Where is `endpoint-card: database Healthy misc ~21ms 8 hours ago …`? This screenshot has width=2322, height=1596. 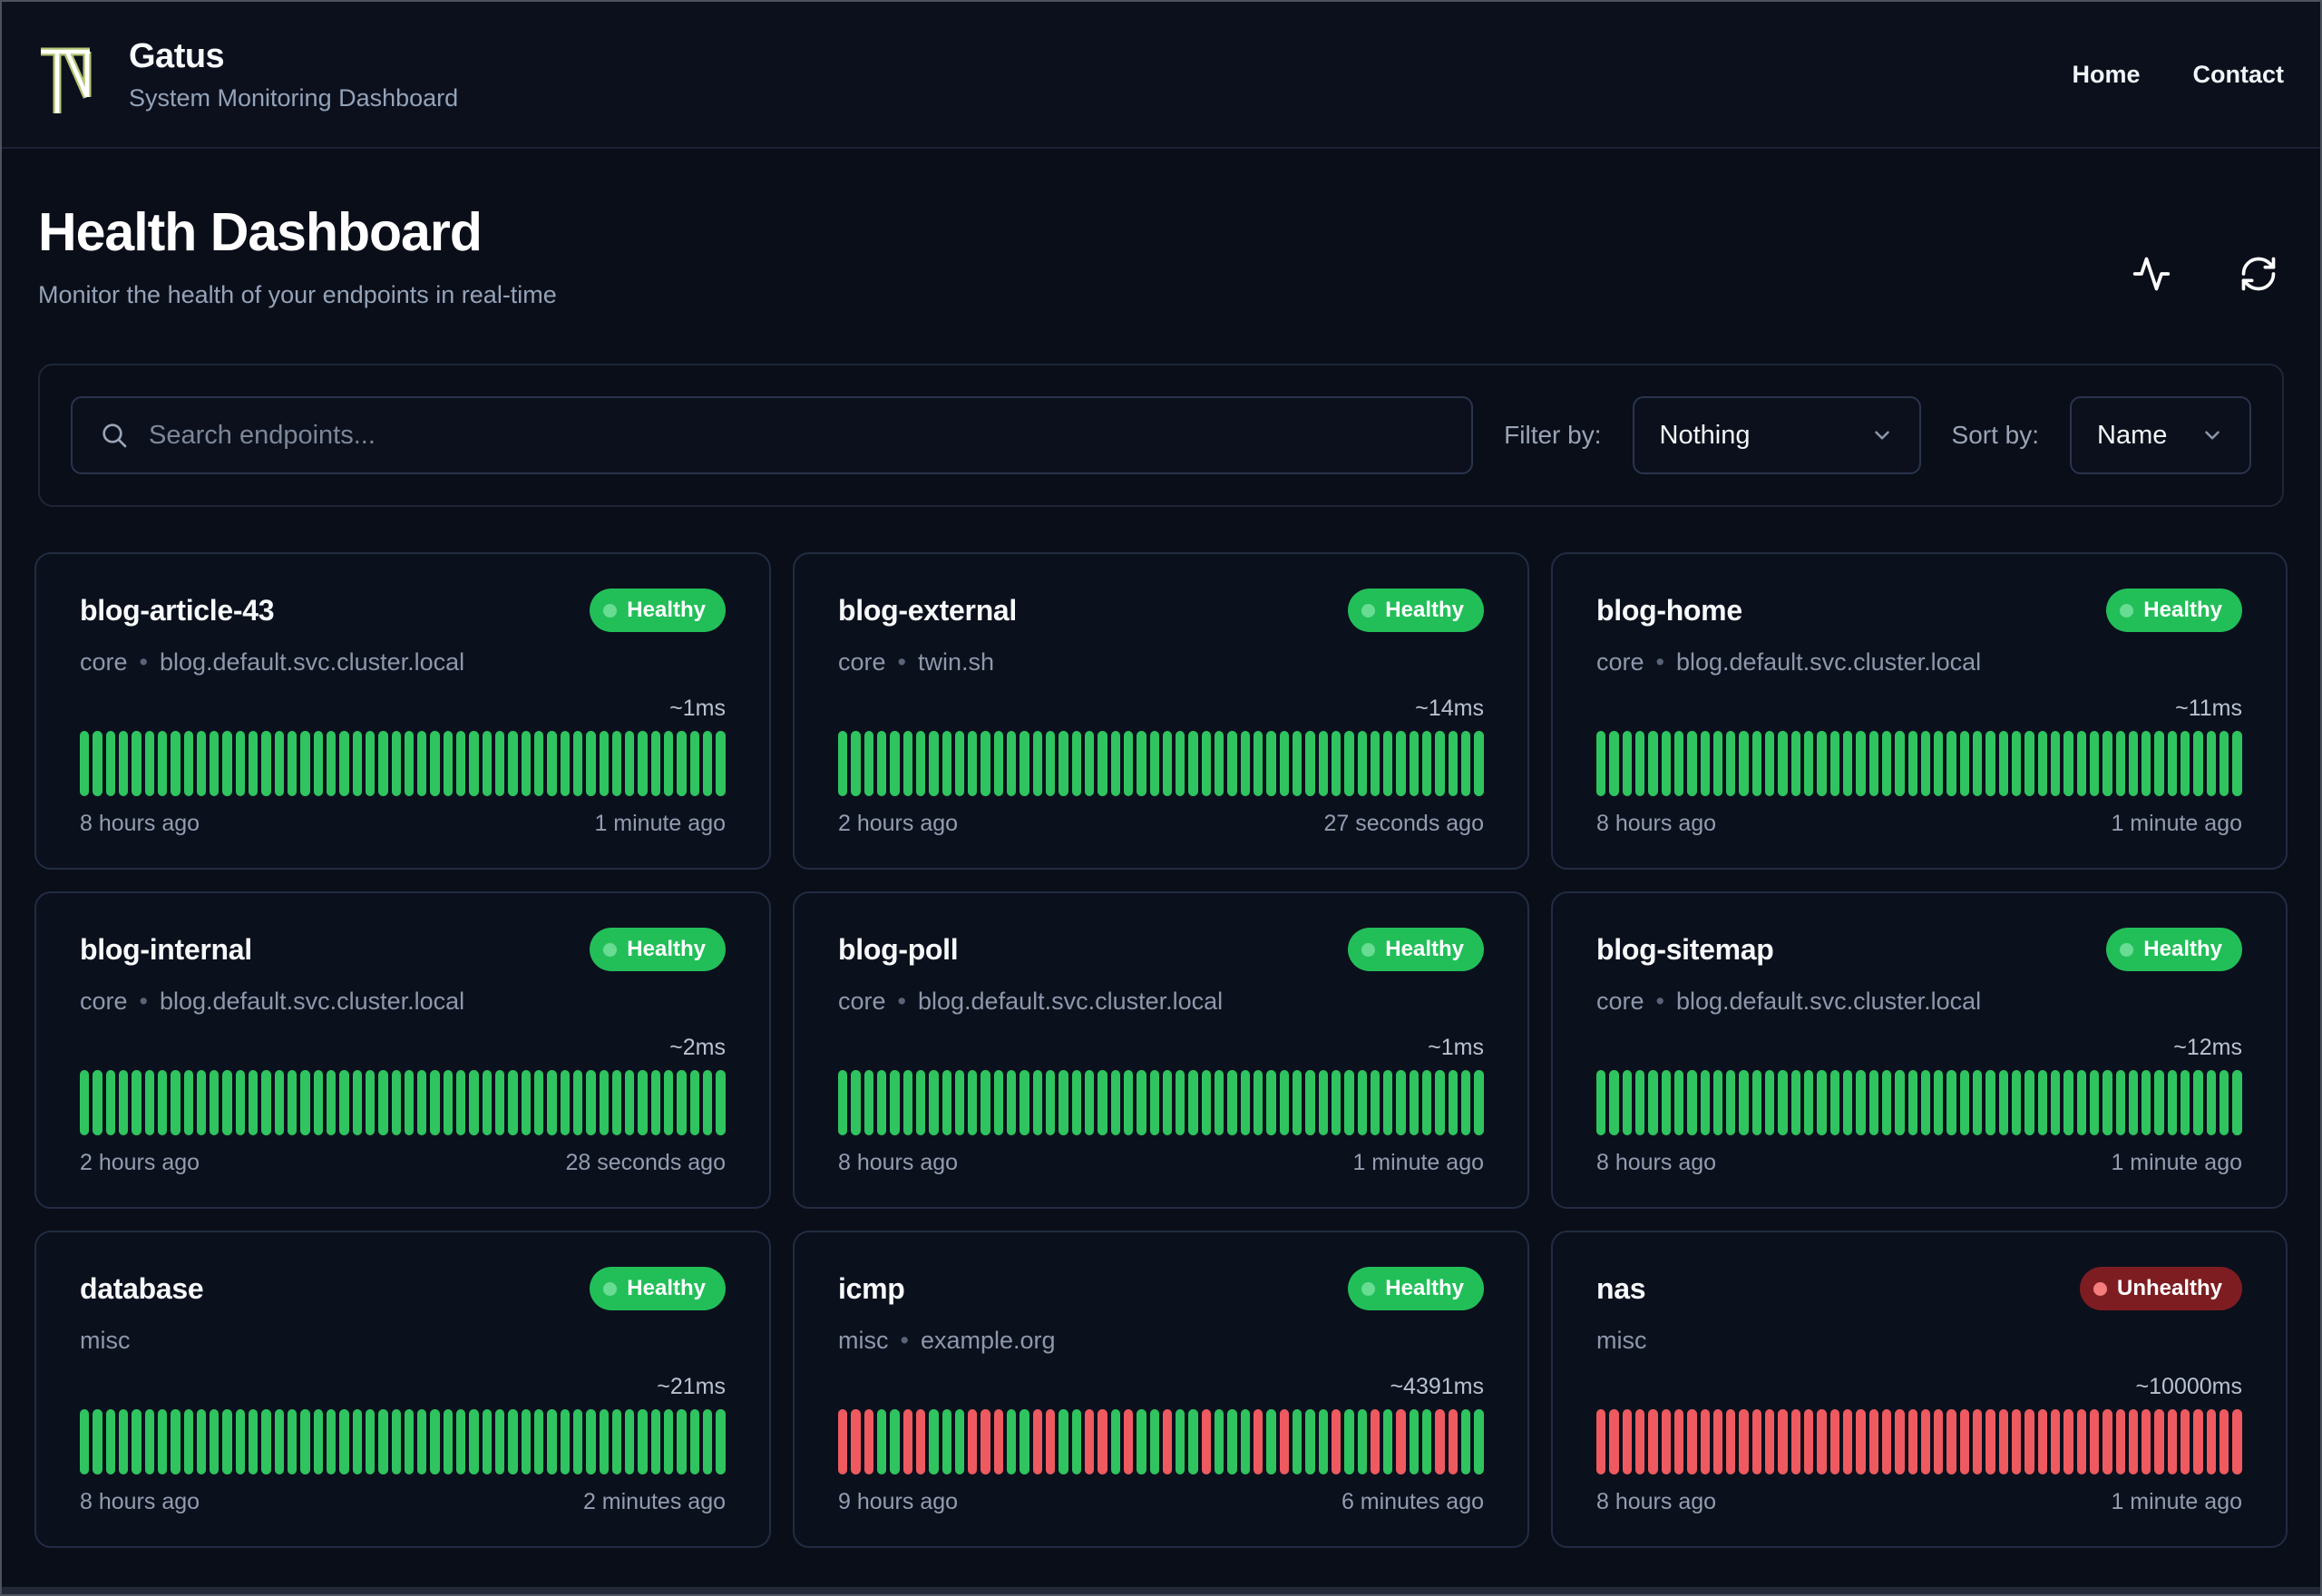
endpoint-card: database Healthy misc ~21ms 8 hours ago … is located at coordinates (402, 1389).